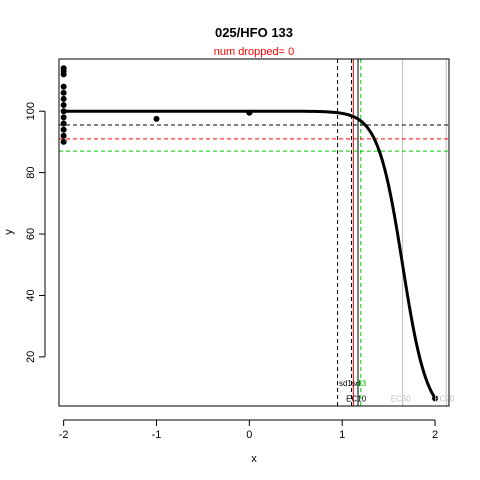  Describe the element at coordinates (31, 234) in the screenshot. I see `y-tick-label-2: 60` at that location.